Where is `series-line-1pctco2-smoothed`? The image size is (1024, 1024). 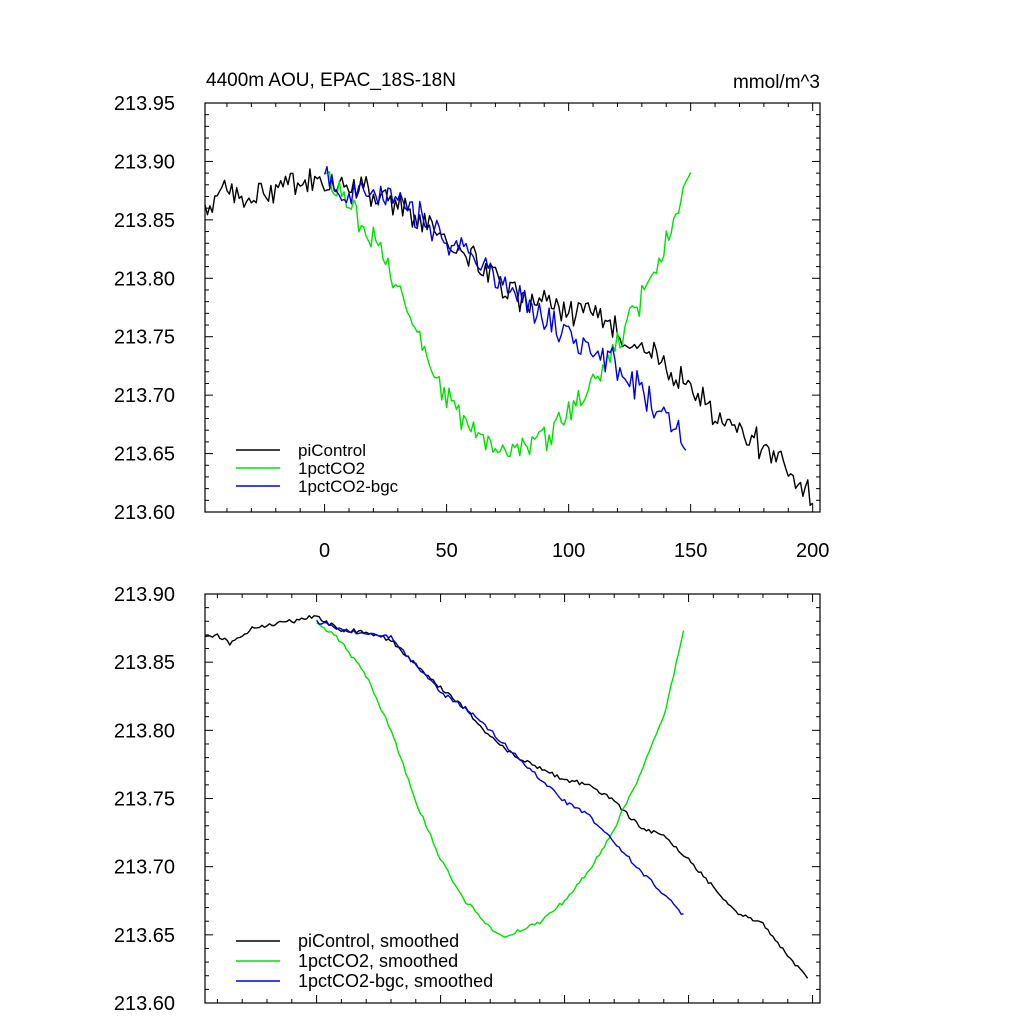
series-line-1pctco2-smoothed is located at coordinates (500, 780).